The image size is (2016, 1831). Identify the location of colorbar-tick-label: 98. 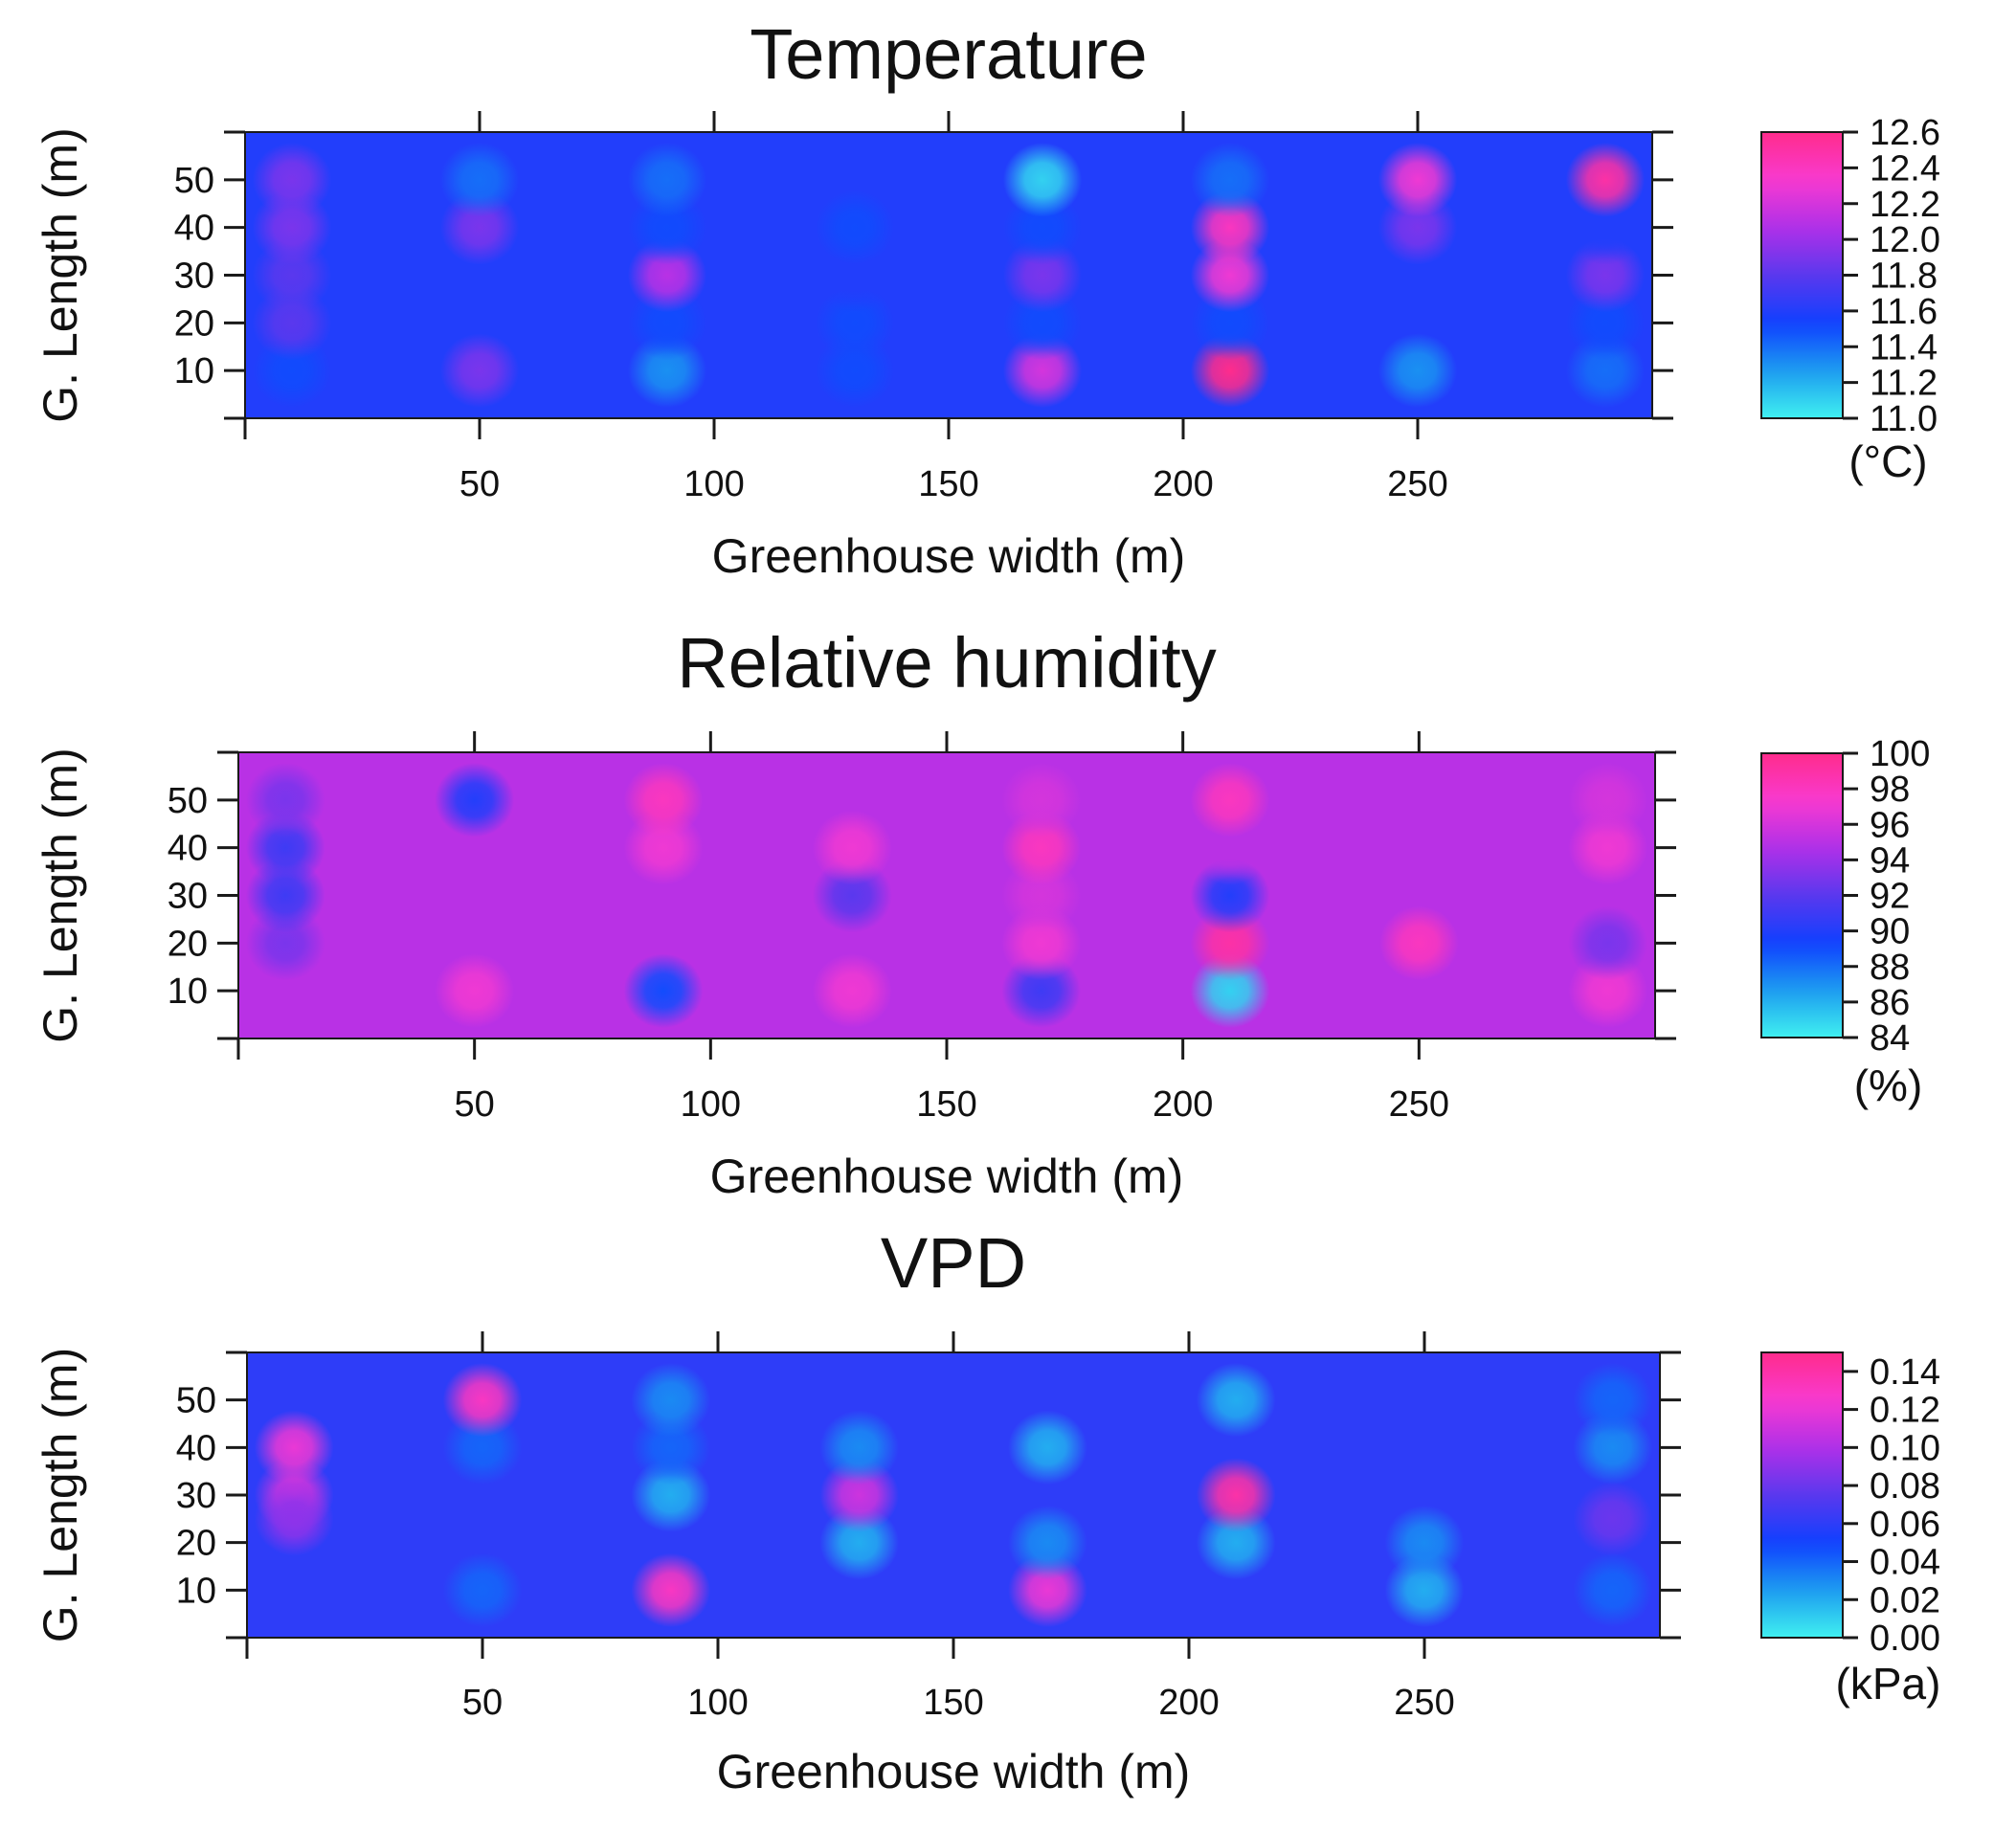
(1890, 790).